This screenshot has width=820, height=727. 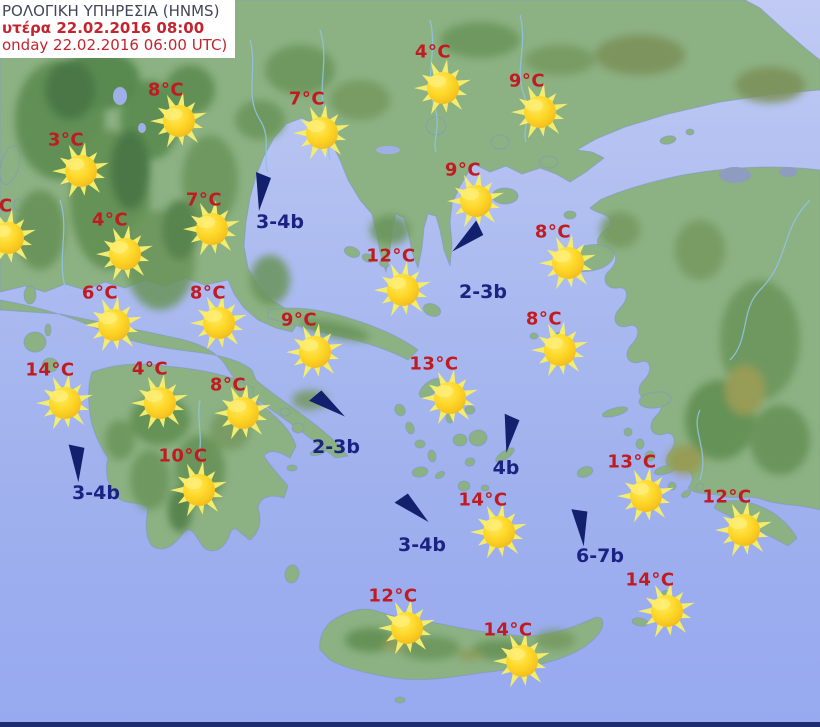 What do you see at coordinates (6, 206) in the screenshot?
I see `temperature-label: °C` at bounding box center [6, 206].